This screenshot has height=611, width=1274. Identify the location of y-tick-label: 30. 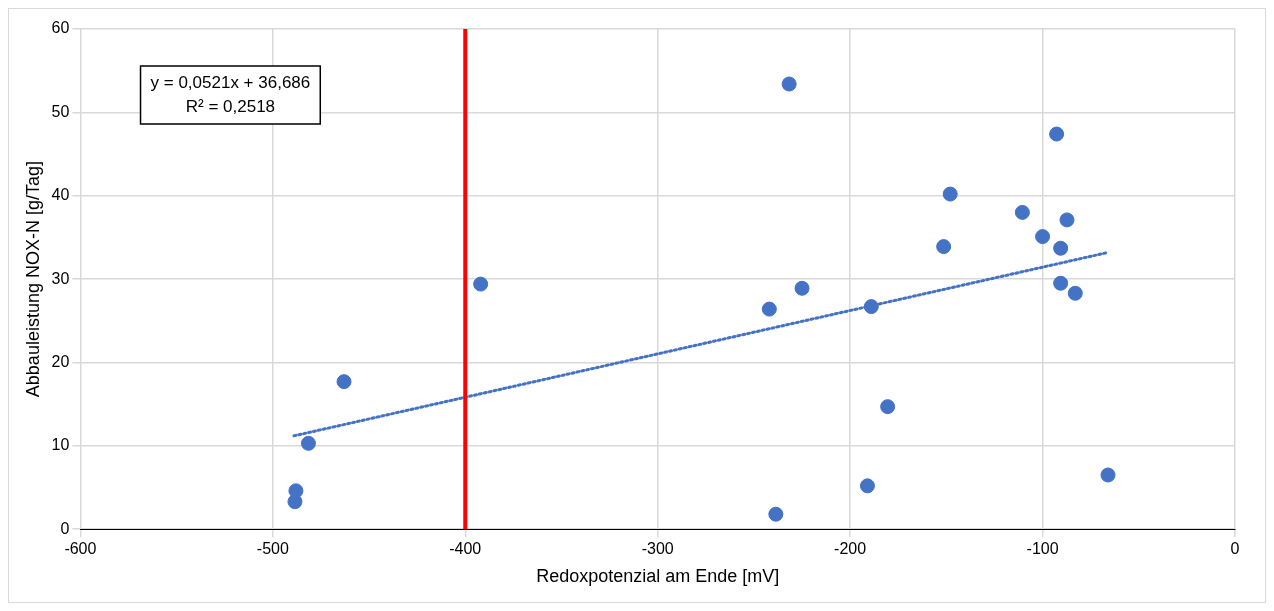
(60, 278).